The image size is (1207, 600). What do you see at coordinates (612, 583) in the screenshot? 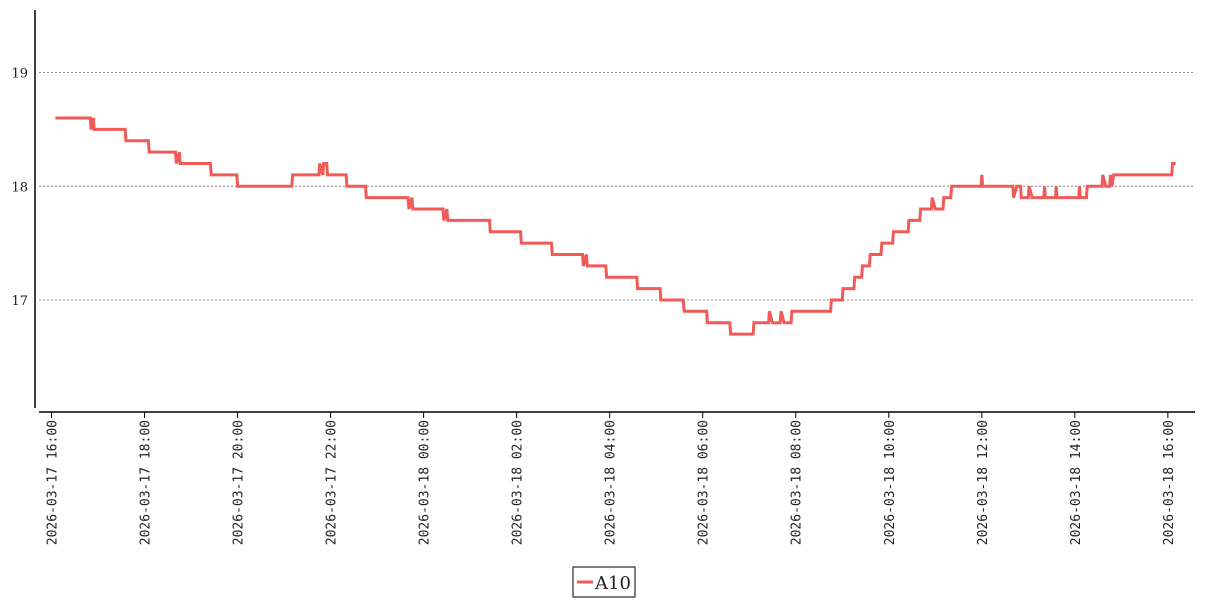
I see `legend-label-a10: A10` at bounding box center [612, 583].